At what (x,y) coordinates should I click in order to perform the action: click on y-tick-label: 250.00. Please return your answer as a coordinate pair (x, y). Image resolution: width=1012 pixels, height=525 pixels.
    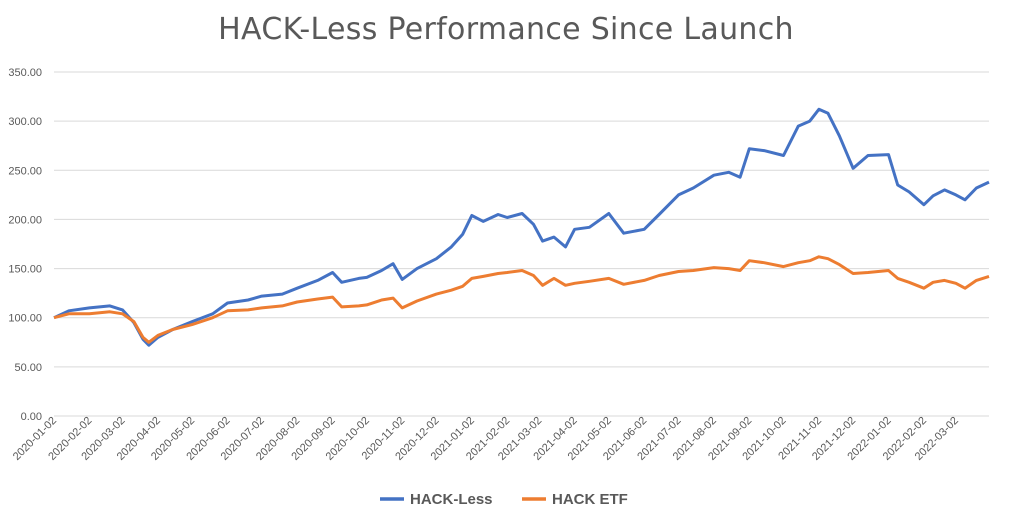
    Looking at the image, I should click on (25, 171).